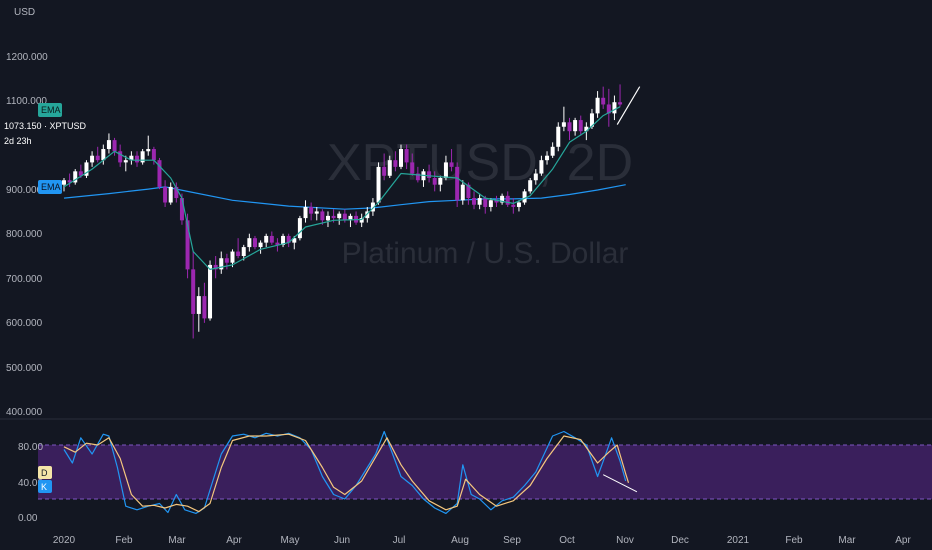  I want to click on countdown-tag-bg, so click(19, 140).